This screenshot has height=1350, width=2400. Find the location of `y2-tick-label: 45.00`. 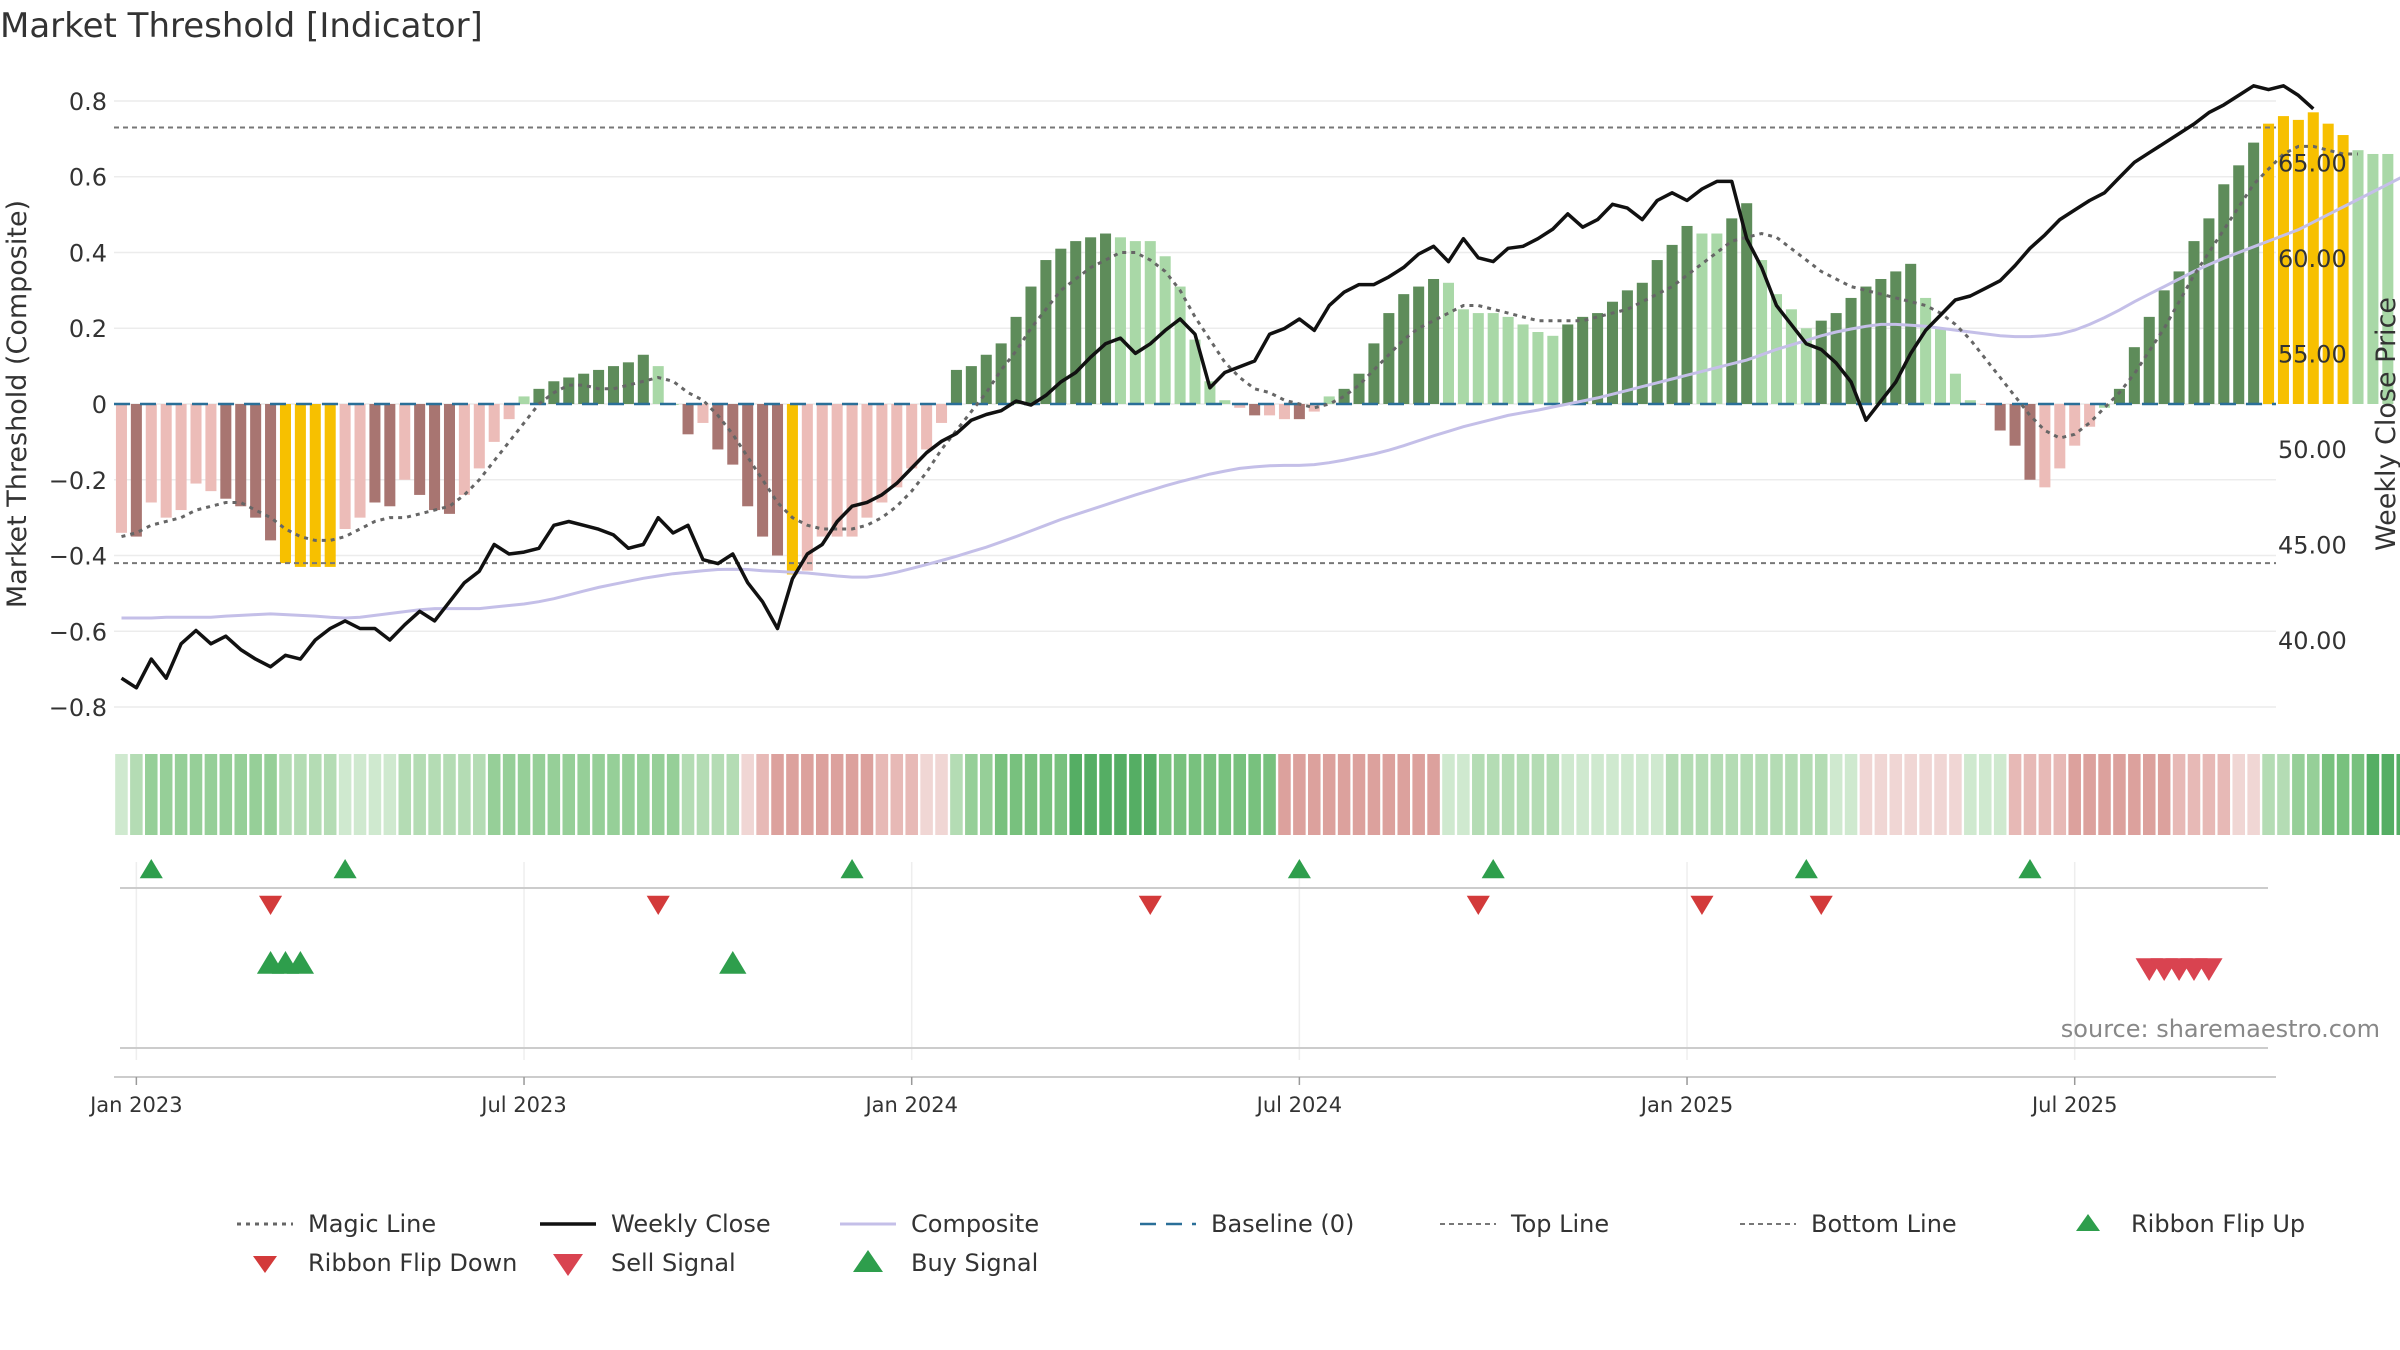

y2-tick-label: 45.00 is located at coordinates (2312, 545).